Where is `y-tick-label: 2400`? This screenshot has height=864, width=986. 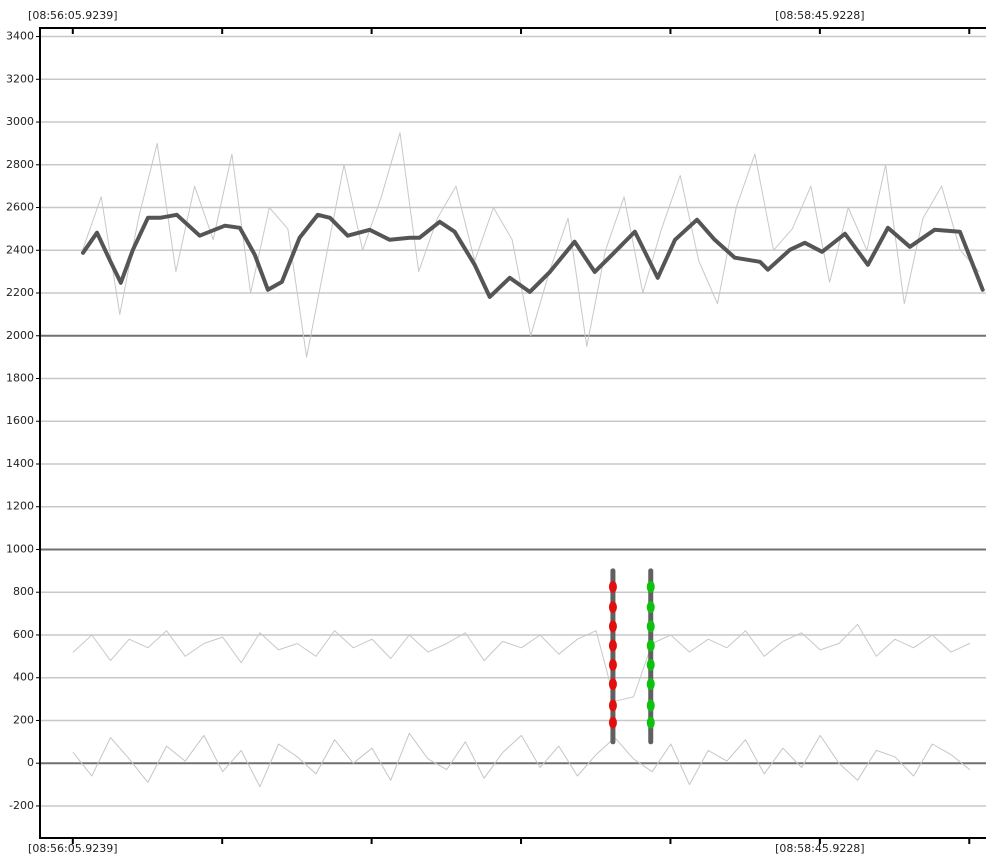 y-tick-label: 2400 is located at coordinates (20, 249).